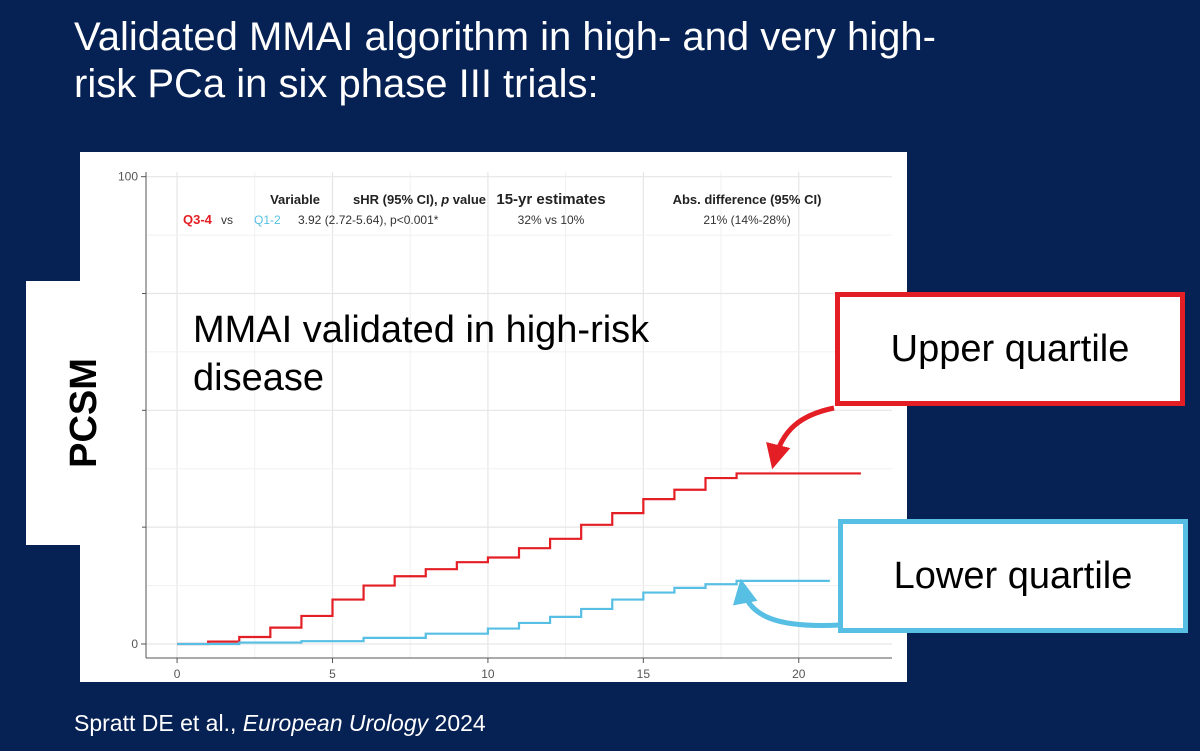  What do you see at coordinates (488, 674) in the screenshot?
I see `x-tick-label: 10` at bounding box center [488, 674].